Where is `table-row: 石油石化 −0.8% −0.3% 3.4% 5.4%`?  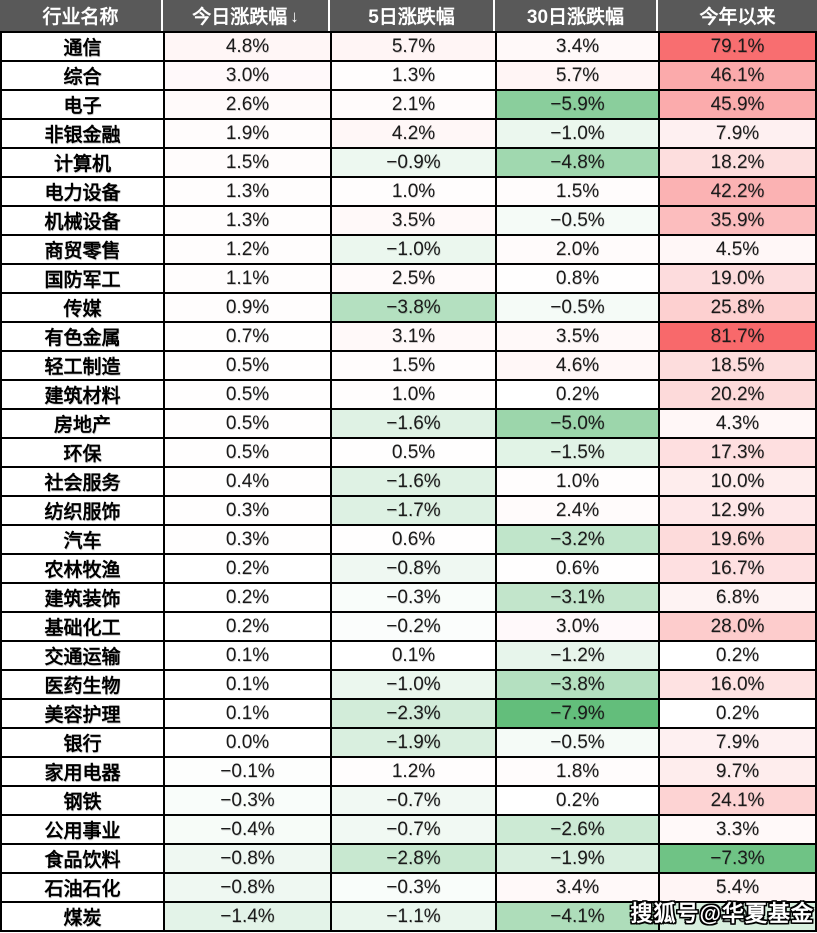 table-row: 石油石化 −0.8% −0.3% 3.4% 5.4% is located at coordinates (408, 888).